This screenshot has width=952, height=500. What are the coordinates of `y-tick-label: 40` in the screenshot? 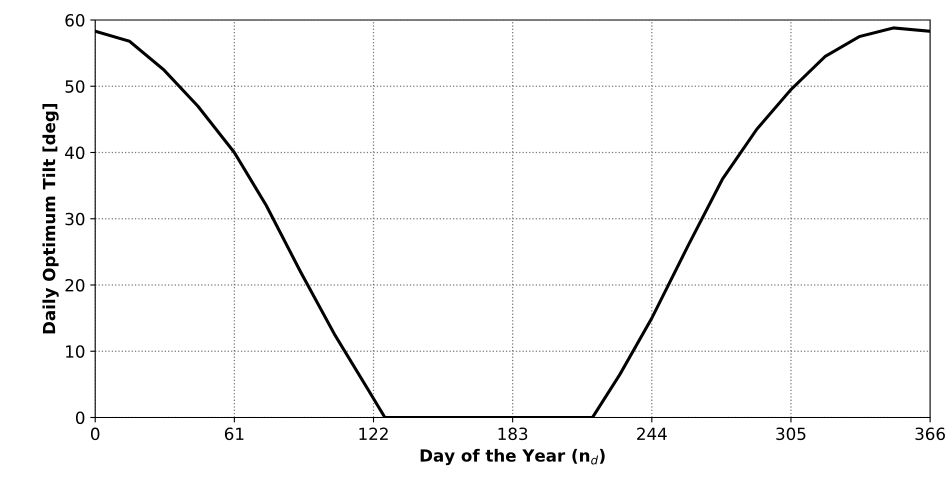 It's located at (74, 153).